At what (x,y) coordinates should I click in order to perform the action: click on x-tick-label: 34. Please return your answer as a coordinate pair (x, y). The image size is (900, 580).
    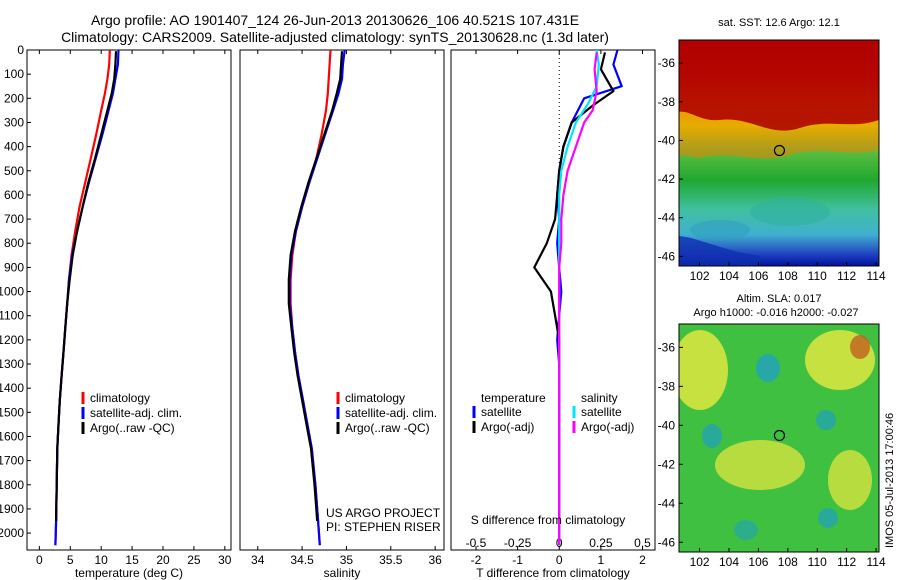
    Looking at the image, I should click on (258, 560).